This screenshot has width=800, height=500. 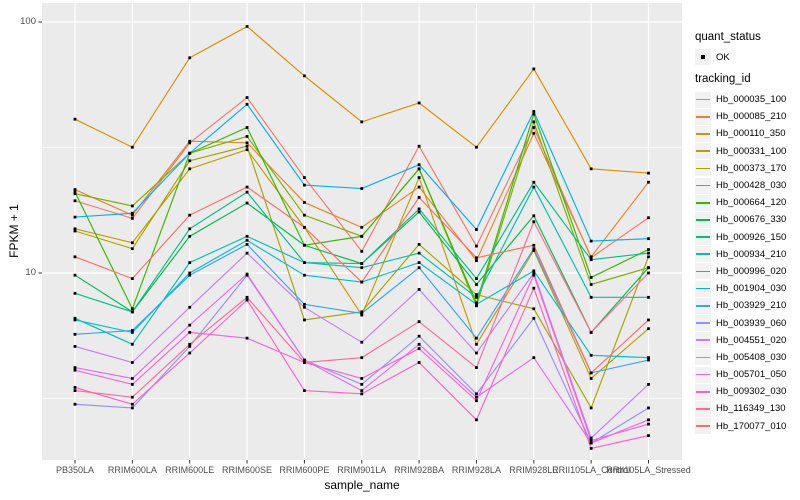 What do you see at coordinates (591, 470) in the screenshot?
I see `x-tick-label: RRII105LA_Control` at bounding box center [591, 470].